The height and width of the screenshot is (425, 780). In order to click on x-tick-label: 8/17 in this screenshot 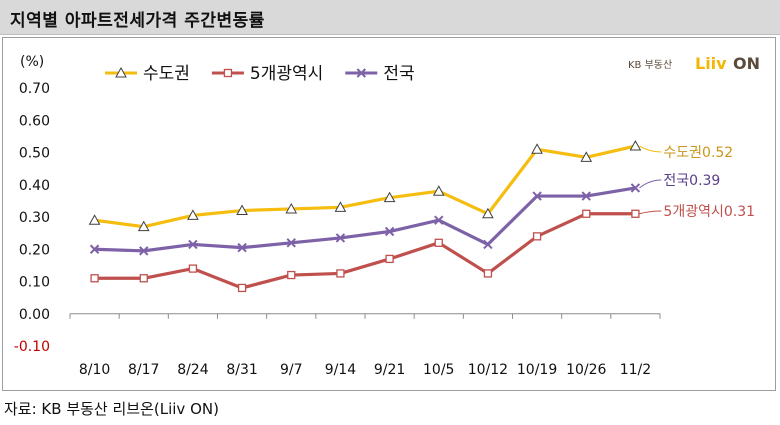, I will do `click(143, 370)`.